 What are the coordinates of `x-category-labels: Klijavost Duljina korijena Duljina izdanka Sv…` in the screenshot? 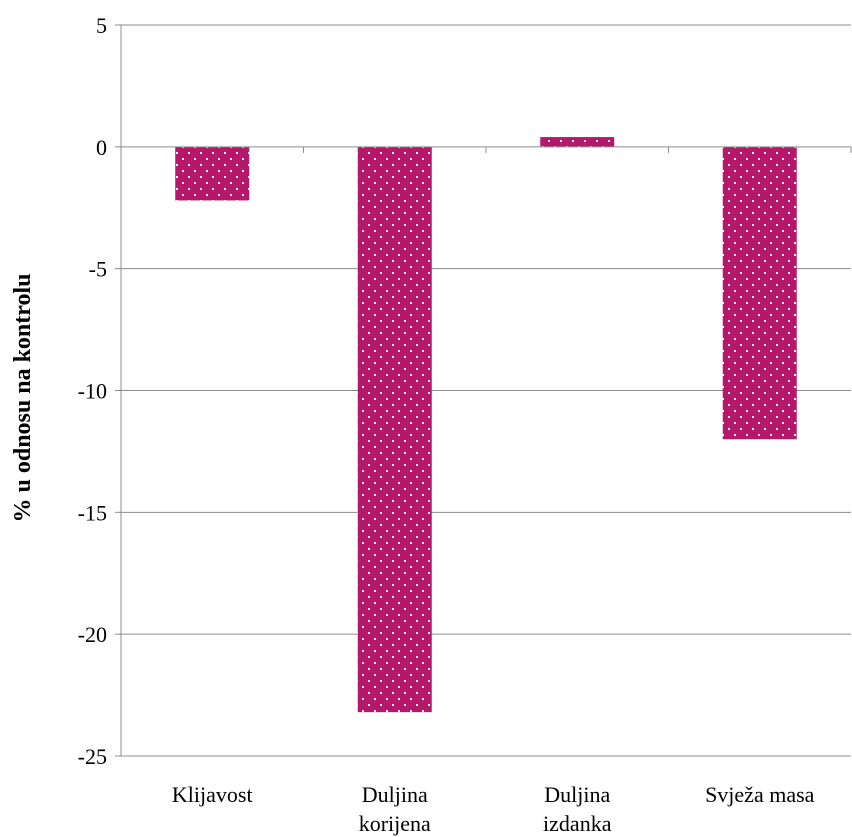 It's located at (493, 809).